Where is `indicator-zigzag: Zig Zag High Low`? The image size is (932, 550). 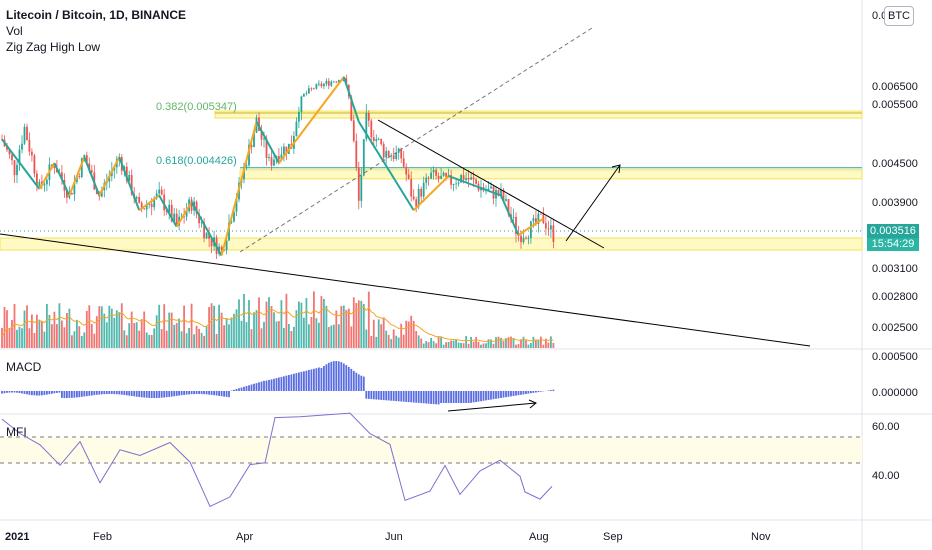
indicator-zigzag: Zig Zag High Low is located at coordinates (53, 47).